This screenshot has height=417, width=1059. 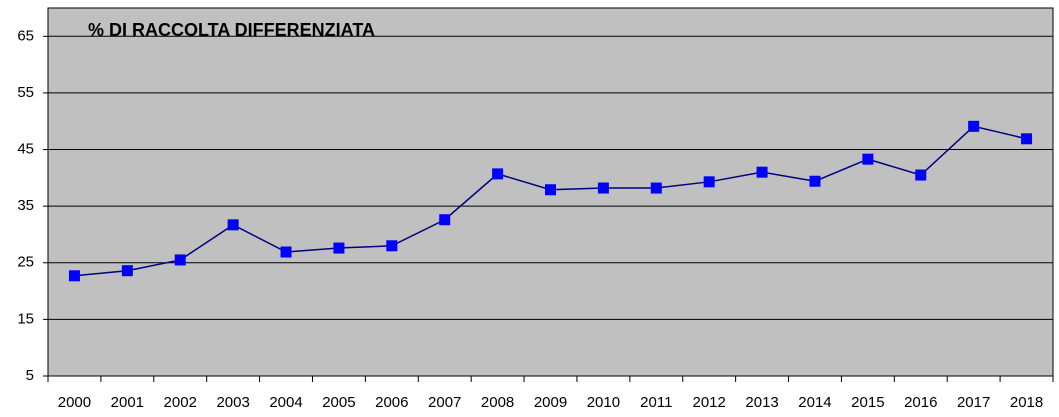 I want to click on x-tick-label: 2013, so click(x=761, y=402).